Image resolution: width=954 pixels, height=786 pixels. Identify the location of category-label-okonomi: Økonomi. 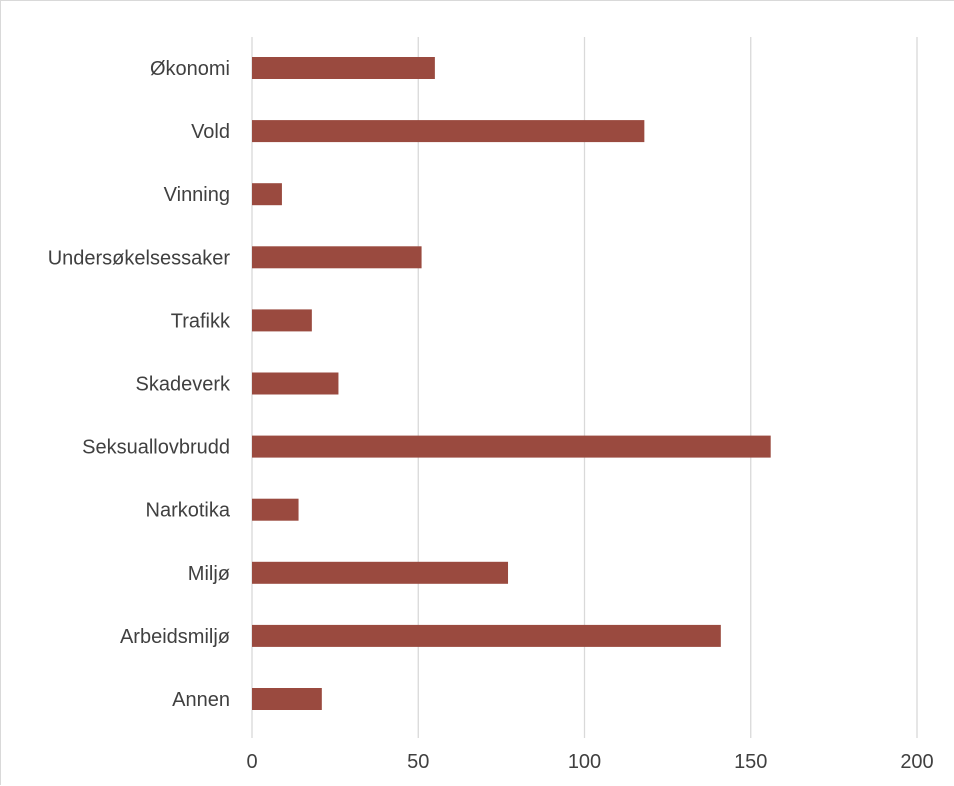
(190, 69).